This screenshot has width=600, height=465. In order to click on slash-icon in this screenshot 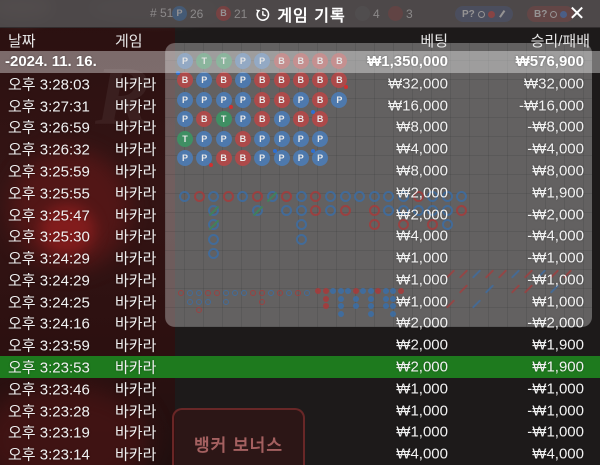, I will do `click(501, 14)`.